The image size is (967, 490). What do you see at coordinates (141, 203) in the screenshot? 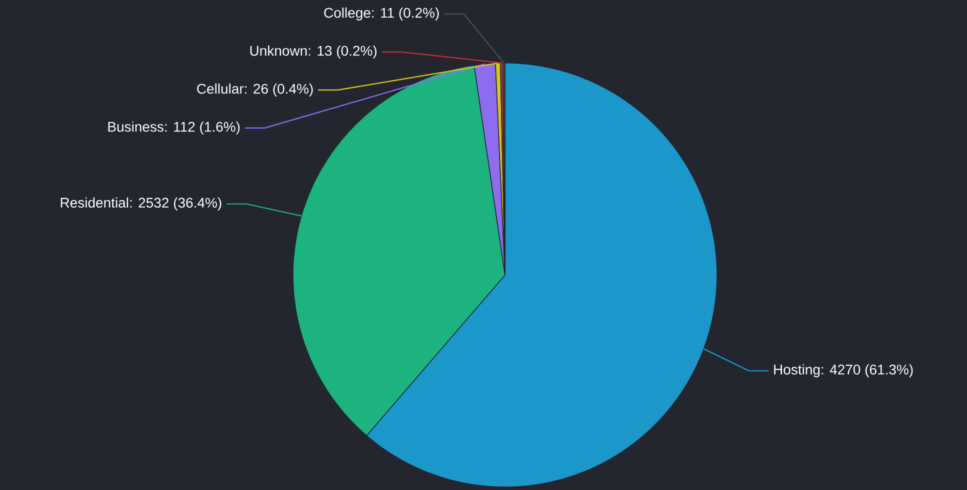
I see `slice-label: Residential: 2532 (36.4%)` at bounding box center [141, 203].